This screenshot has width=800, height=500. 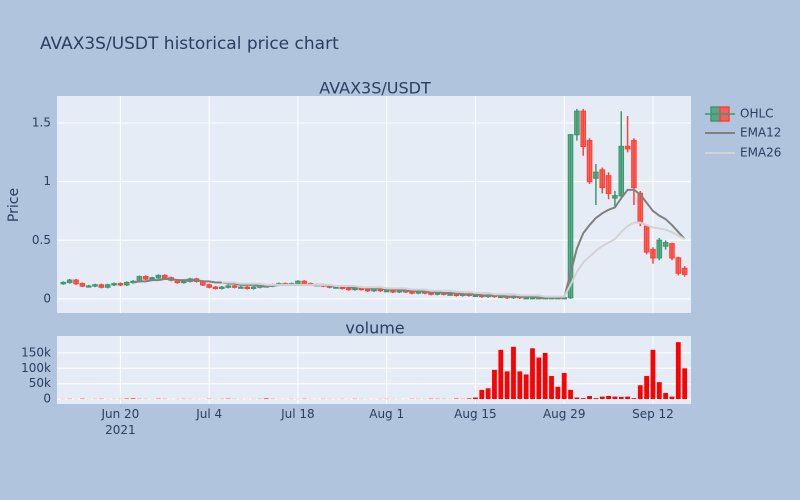 What do you see at coordinates (41, 122) in the screenshot?
I see `y-tick-label: 1.5` at bounding box center [41, 122].